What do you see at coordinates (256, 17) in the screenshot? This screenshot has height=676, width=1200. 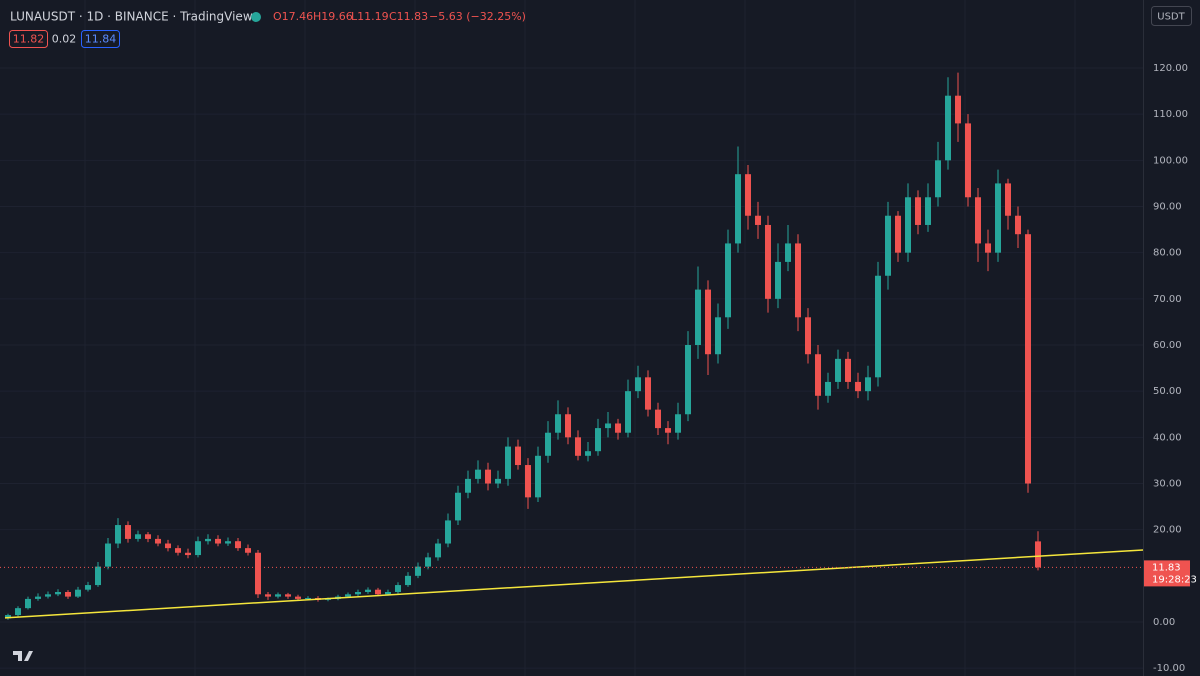 I see `status-dot` at bounding box center [256, 17].